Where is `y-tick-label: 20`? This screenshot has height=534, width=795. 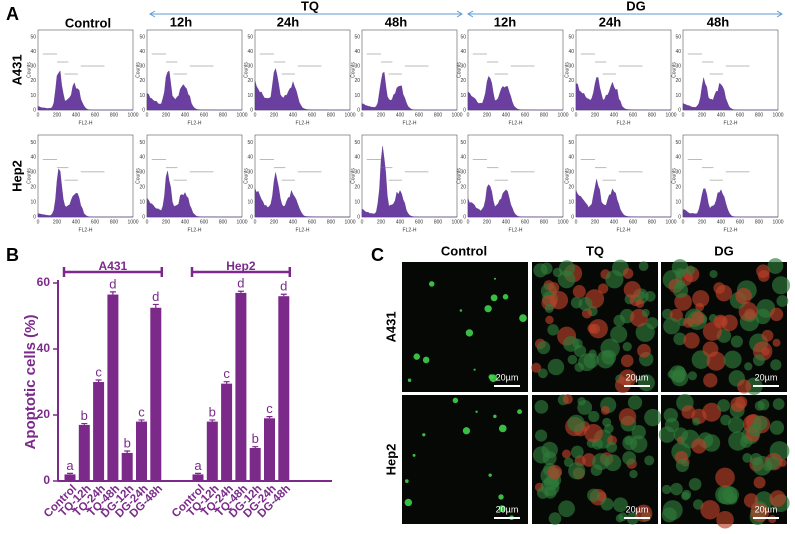
y-tick-label: 20 is located at coordinates (44, 414).